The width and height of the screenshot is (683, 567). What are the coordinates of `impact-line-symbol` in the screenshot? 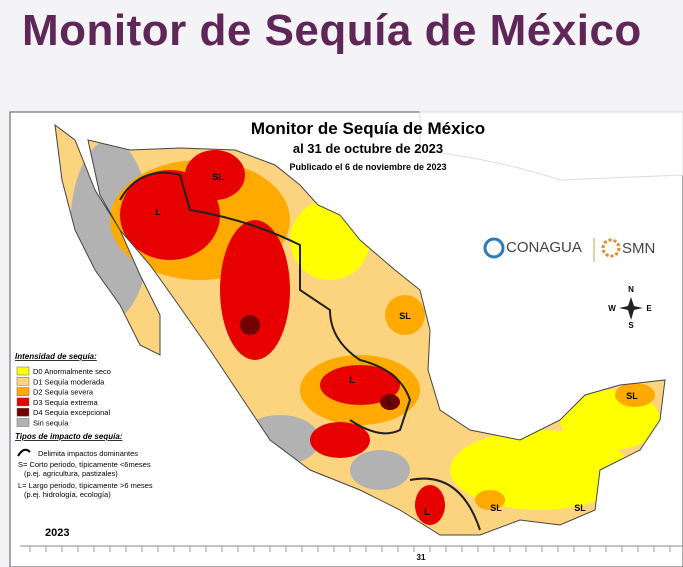 It's located at (24, 452).